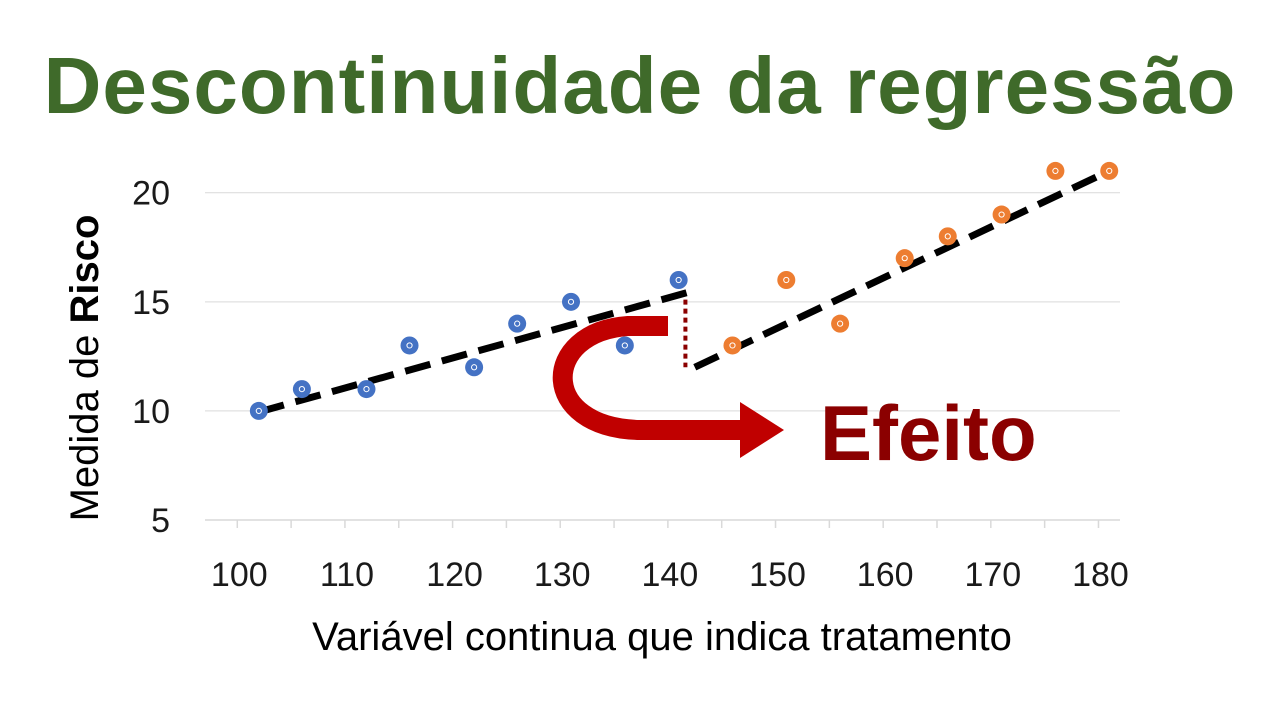  Describe the element at coordinates (885, 575) in the screenshot. I see `x-tick-label: 160` at that location.